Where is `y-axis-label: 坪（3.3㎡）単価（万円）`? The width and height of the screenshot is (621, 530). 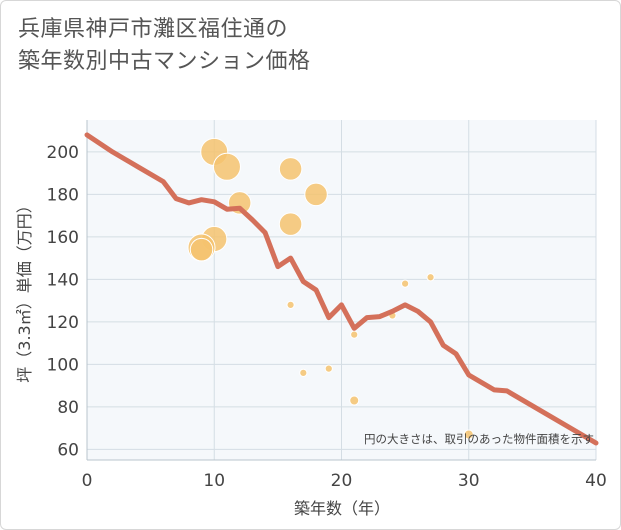 y-axis-label: 坪（3.3㎡）単価（万円） is located at coordinates (24, 289).